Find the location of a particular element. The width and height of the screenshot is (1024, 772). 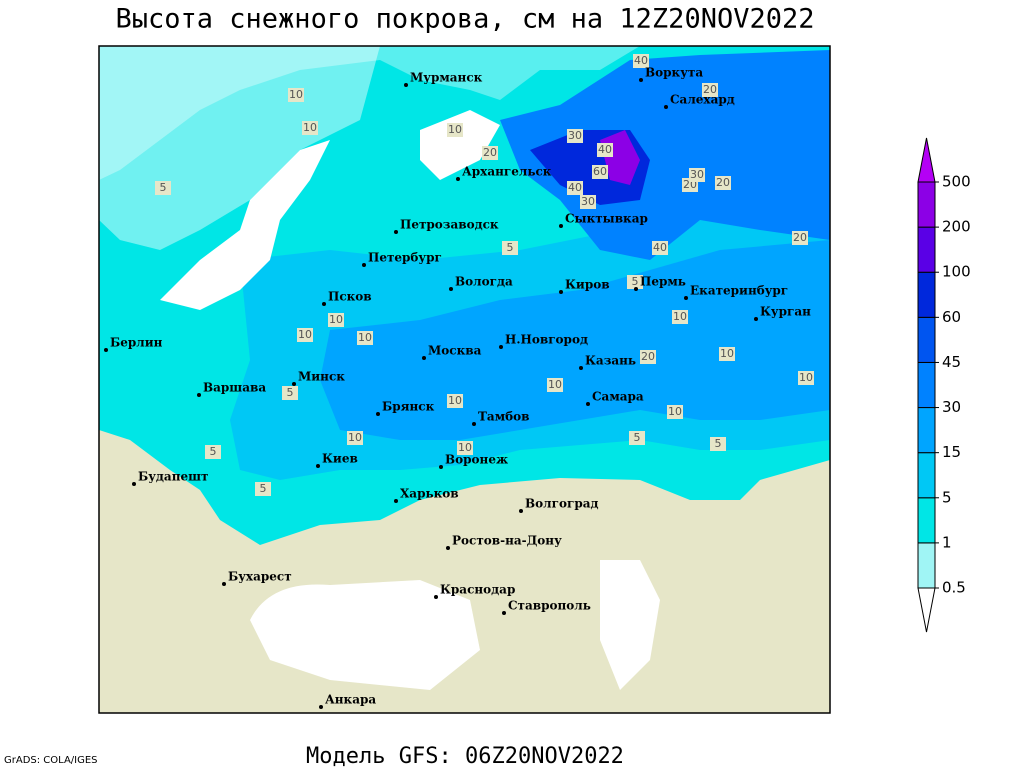

colorbar-label: 15 is located at coordinates (951, 452).